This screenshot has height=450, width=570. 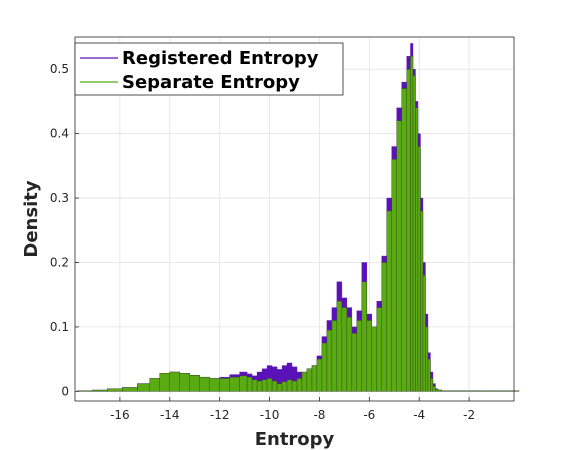 What do you see at coordinates (270, 415) in the screenshot?
I see `x-tick-label: -10` at bounding box center [270, 415].